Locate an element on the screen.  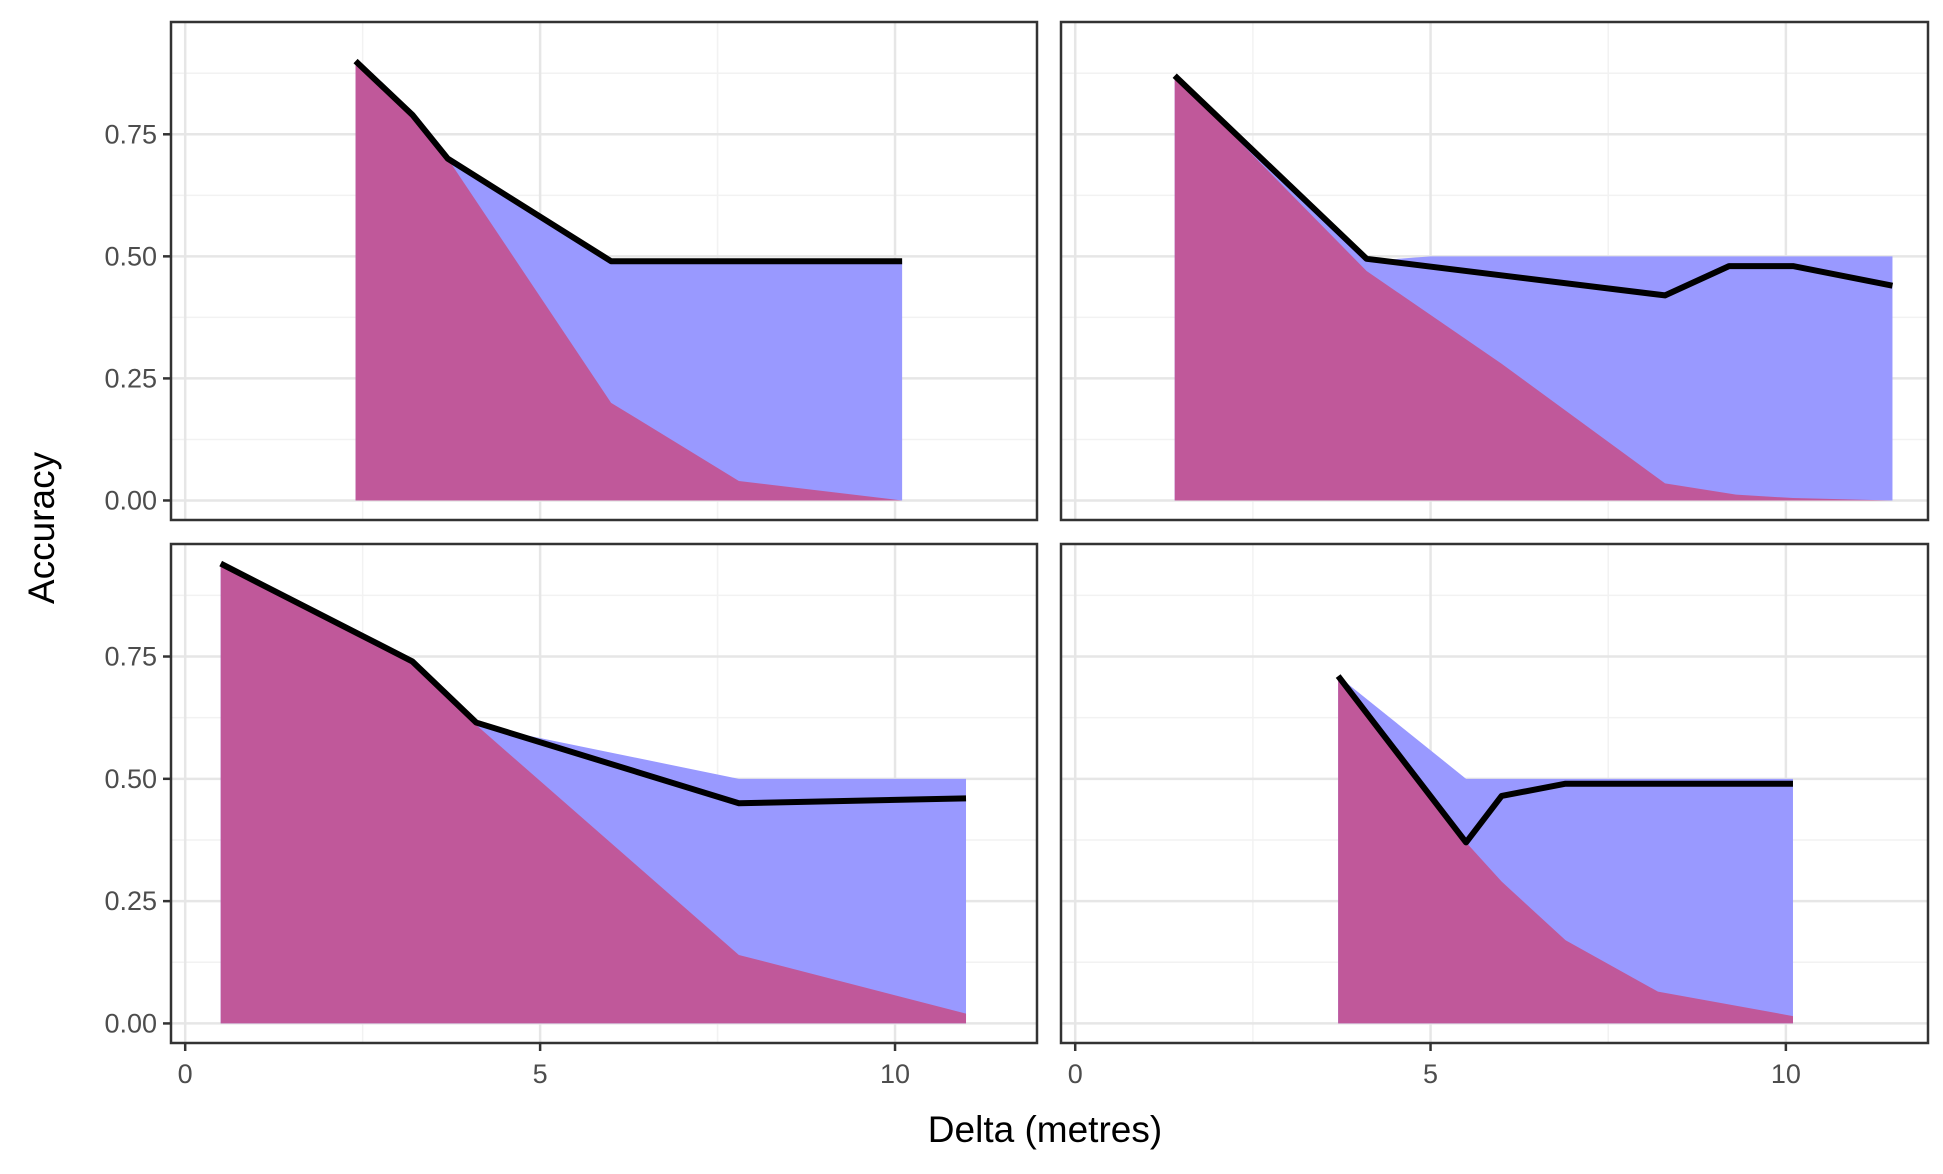
y-axis-title: Accuracy is located at coordinates (41, 527).